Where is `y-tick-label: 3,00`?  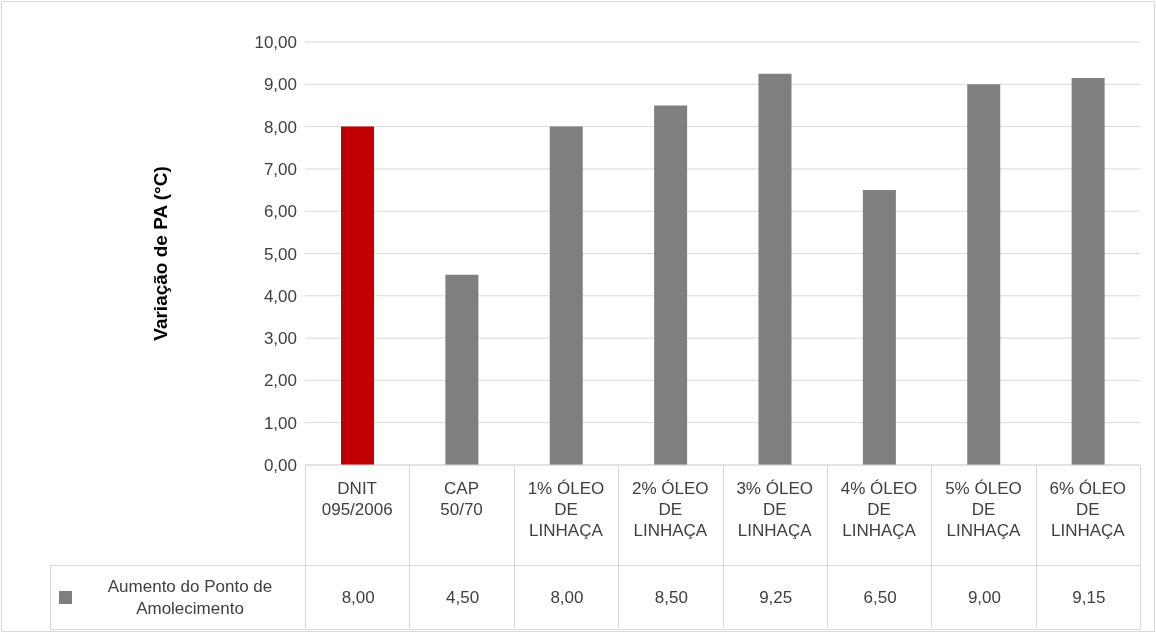
y-tick-label: 3,00 is located at coordinates (280, 339).